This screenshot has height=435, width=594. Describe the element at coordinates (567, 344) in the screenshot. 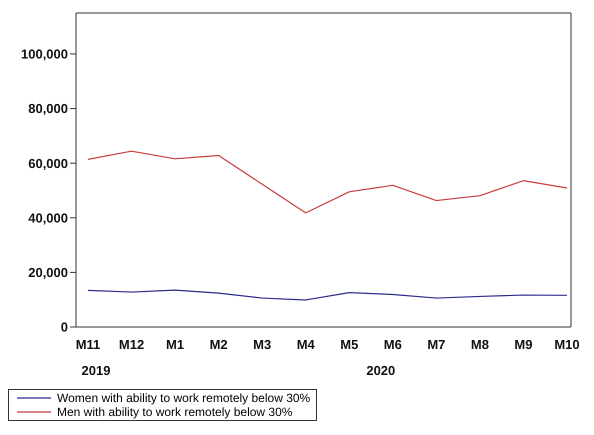

I see `x-tick-label: M10` at that location.